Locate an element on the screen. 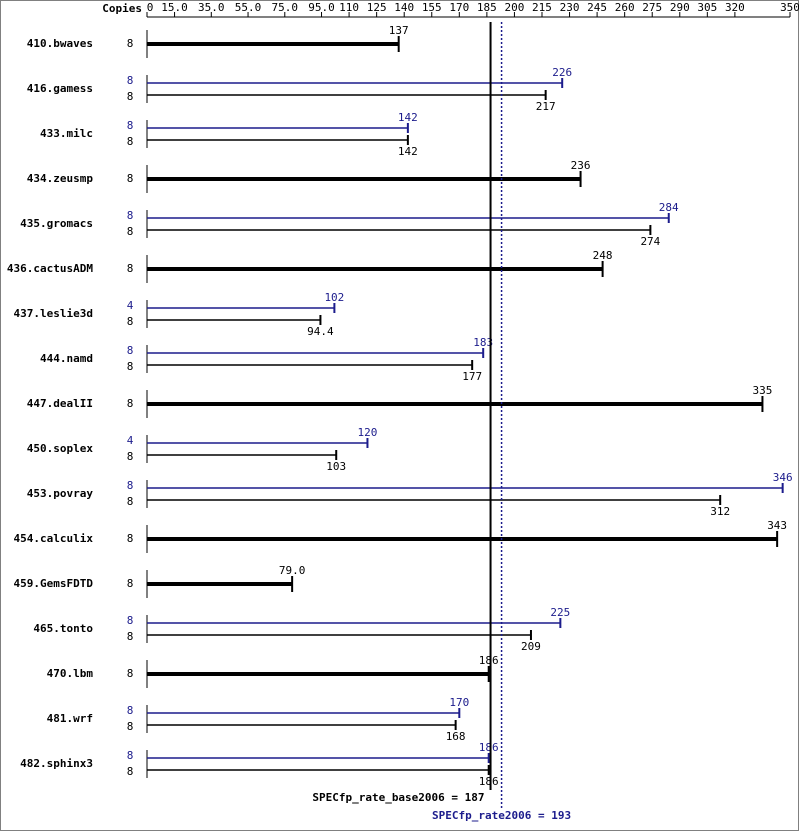  value-label: 102 is located at coordinates (334, 297).